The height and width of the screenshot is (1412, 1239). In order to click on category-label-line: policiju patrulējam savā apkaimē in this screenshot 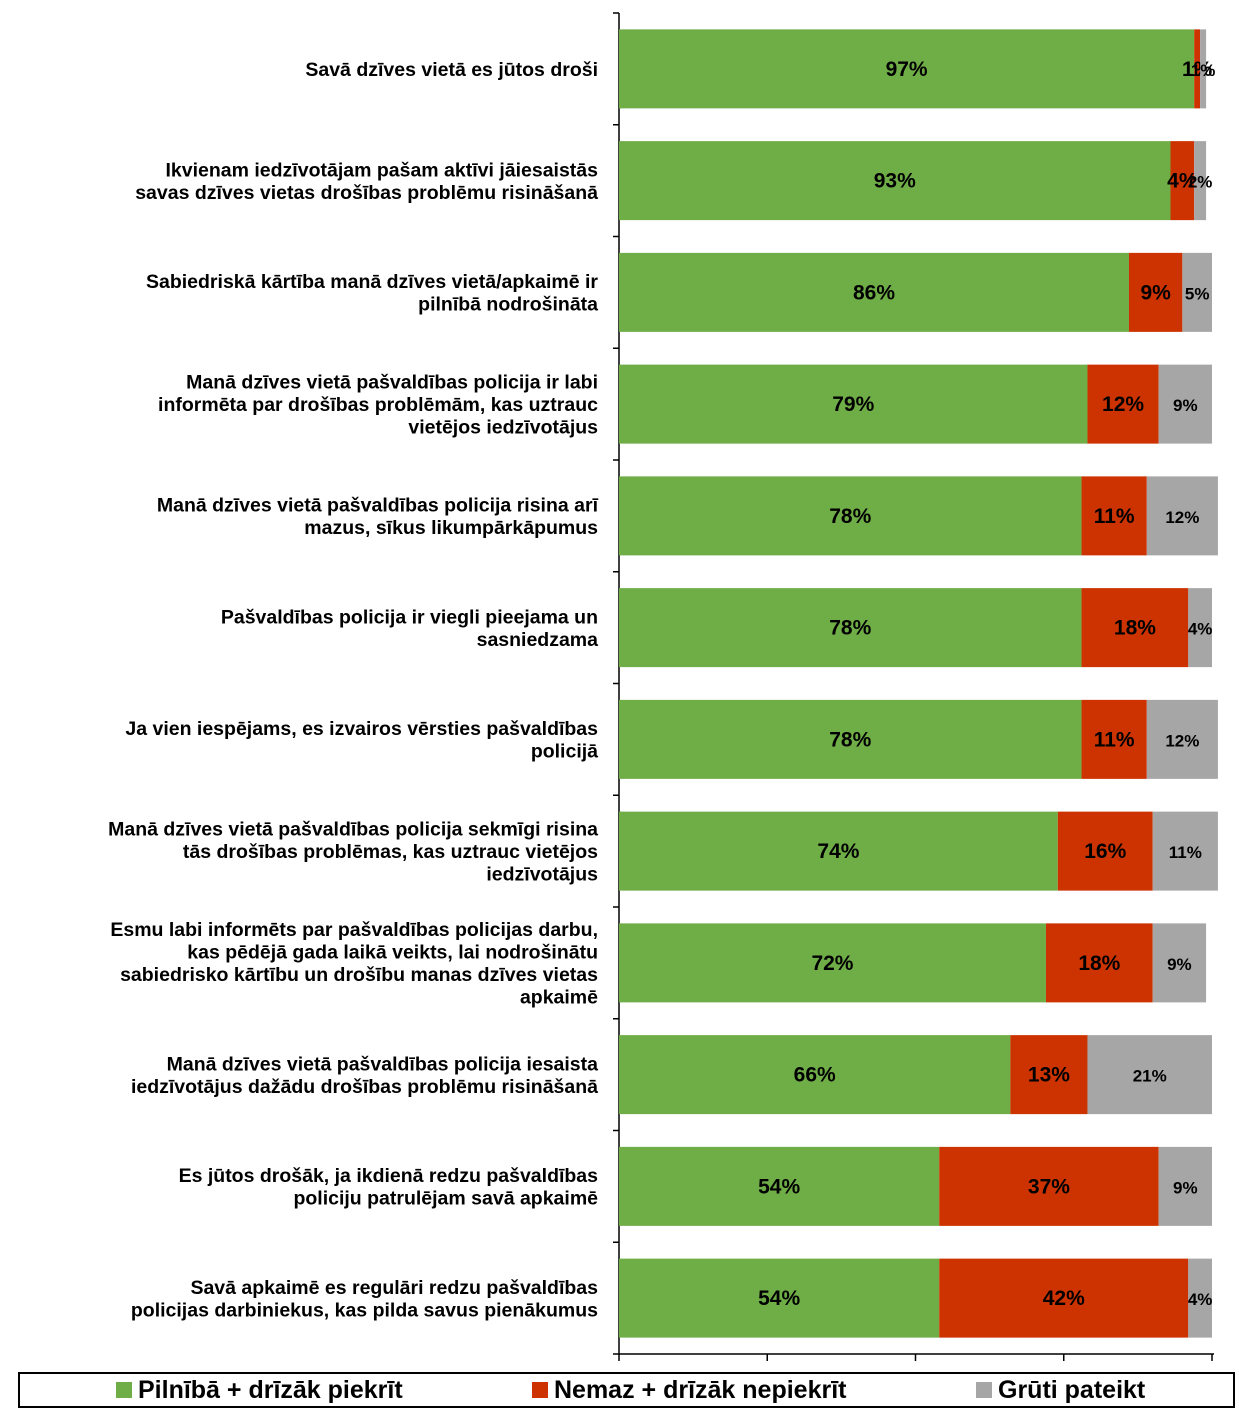, I will do `click(445, 1199)`.